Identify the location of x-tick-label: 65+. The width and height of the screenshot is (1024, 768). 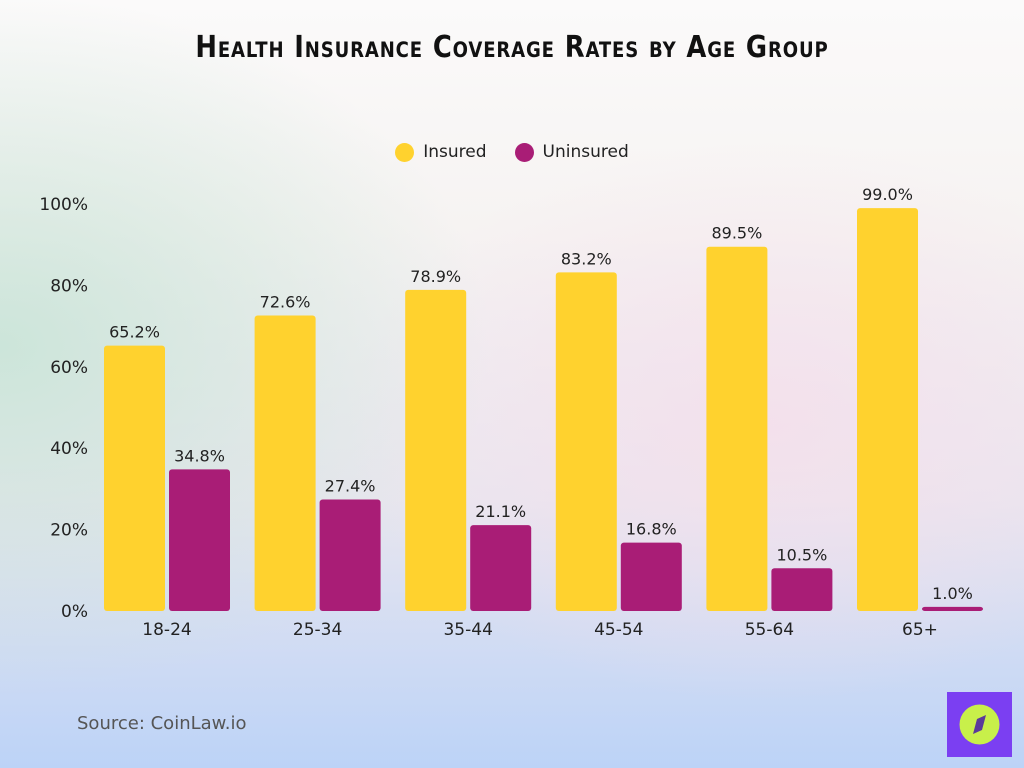
(920, 630).